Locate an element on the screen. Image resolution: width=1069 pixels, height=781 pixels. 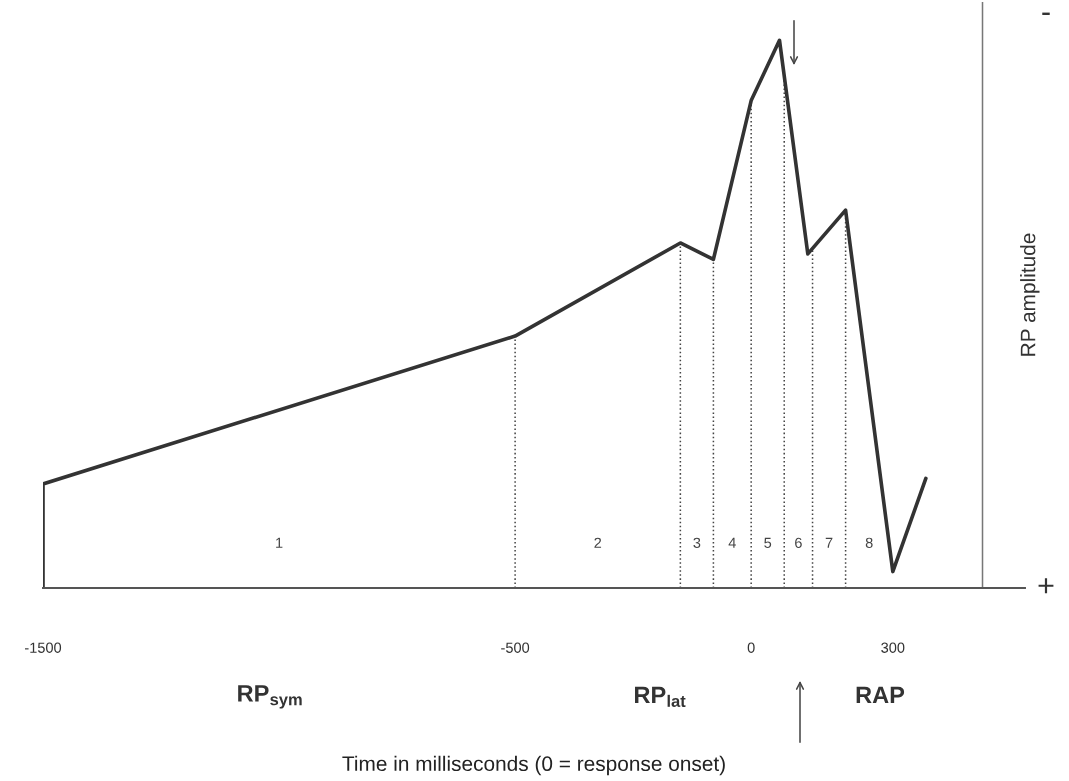
annotation: 2 is located at coordinates (598, 542).